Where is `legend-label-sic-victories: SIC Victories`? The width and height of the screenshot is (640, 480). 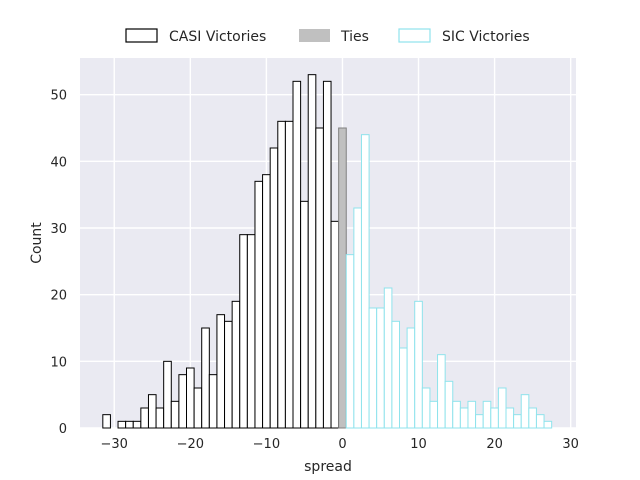
legend-label-sic-victories: SIC Victories is located at coordinates (486, 37).